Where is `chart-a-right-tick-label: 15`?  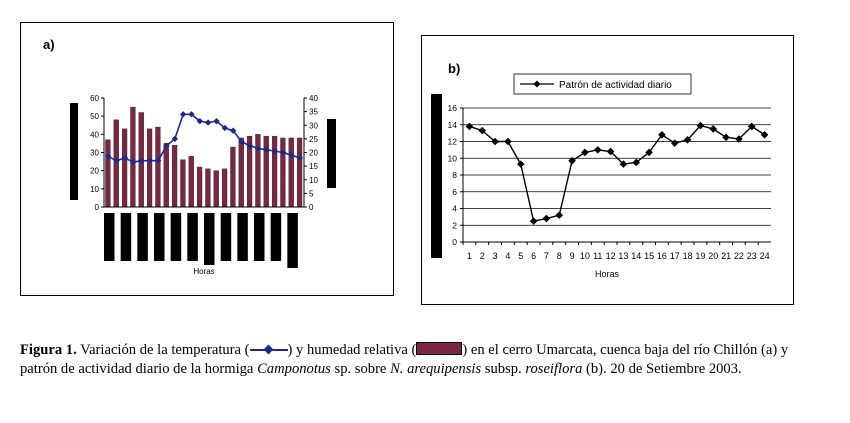 chart-a-right-tick-label: 15 is located at coordinates (313, 166).